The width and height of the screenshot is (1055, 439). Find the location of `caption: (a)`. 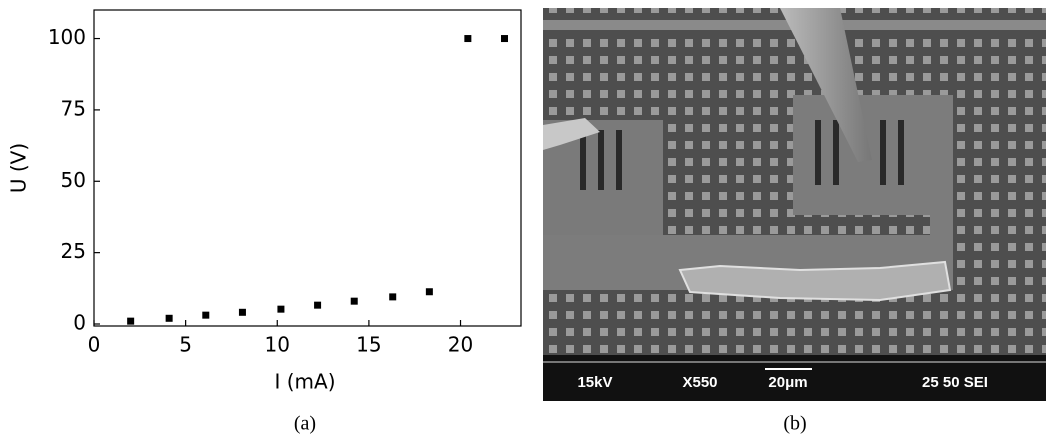

caption: (a) is located at coordinates (305, 424).